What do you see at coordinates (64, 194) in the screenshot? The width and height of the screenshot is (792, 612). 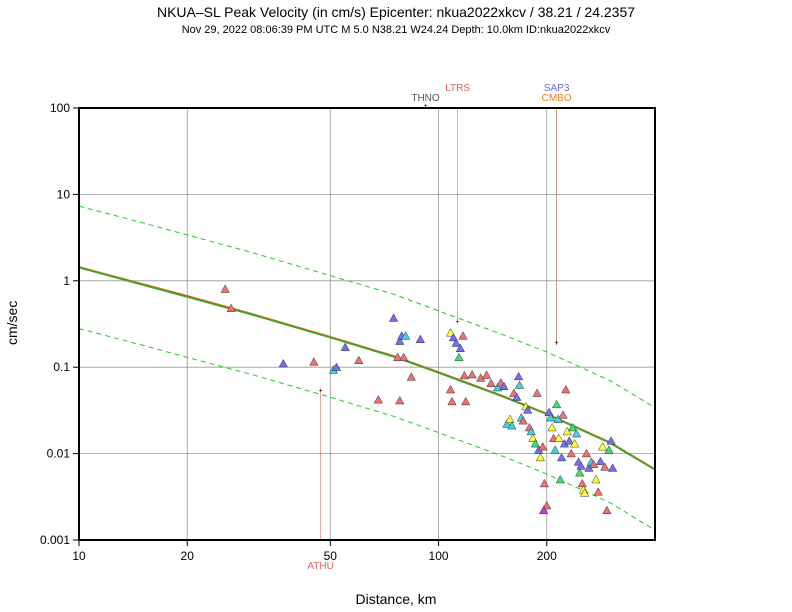 I see `y-tick-label: 10` at bounding box center [64, 194].